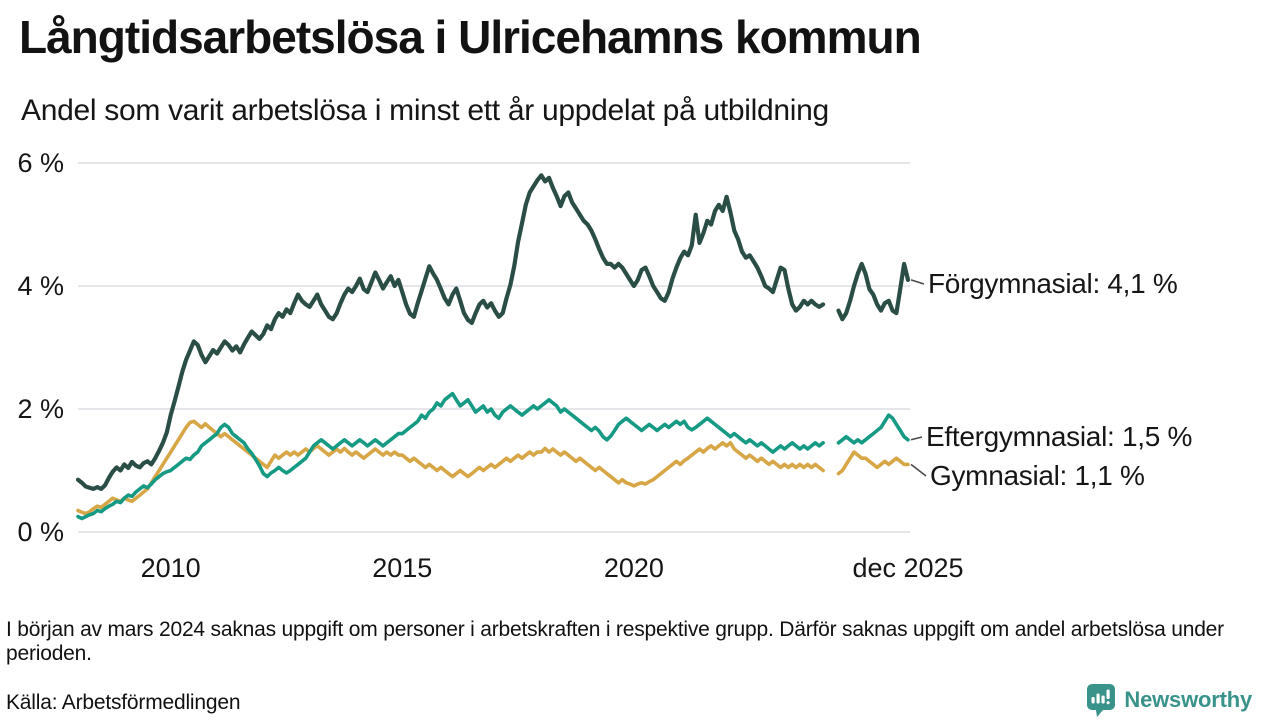 Image resolution: width=1280 pixels, height=720 pixels. What do you see at coordinates (402, 568) in the screenshot?
I see `x-tick-label: 2015` at bounding box center [402, 568].